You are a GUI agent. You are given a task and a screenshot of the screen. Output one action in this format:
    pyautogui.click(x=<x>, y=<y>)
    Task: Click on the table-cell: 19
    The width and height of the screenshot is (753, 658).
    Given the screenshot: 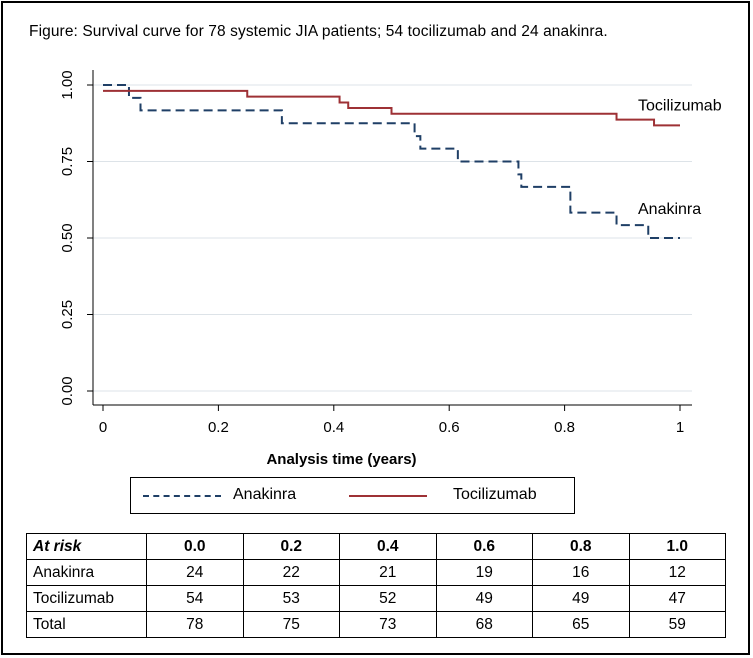 What is the action you would take?
    pyautogui.click(x=484, y=572)
    